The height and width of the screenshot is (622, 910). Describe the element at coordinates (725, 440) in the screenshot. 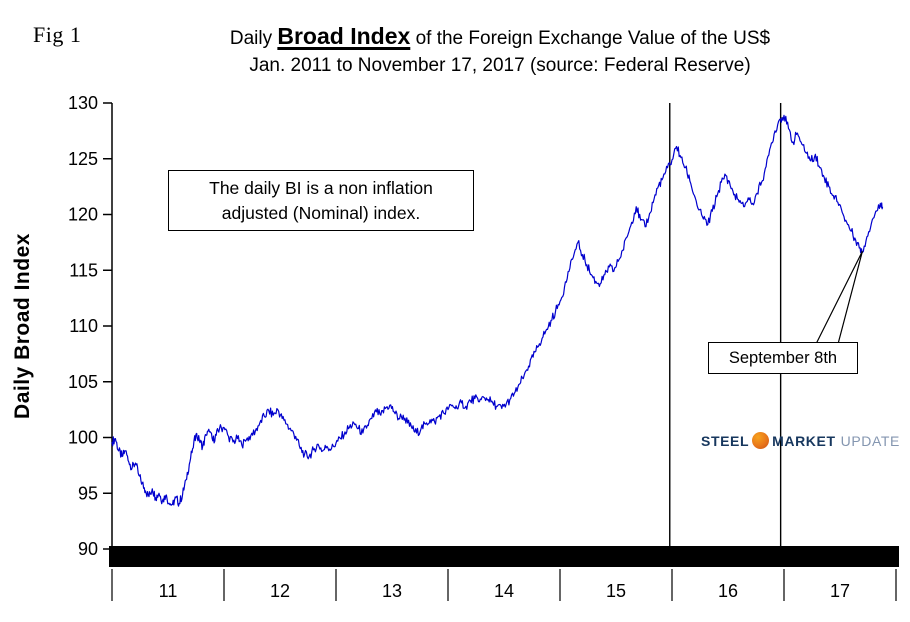

I see `logo-word-steel: STEEL` at that location.